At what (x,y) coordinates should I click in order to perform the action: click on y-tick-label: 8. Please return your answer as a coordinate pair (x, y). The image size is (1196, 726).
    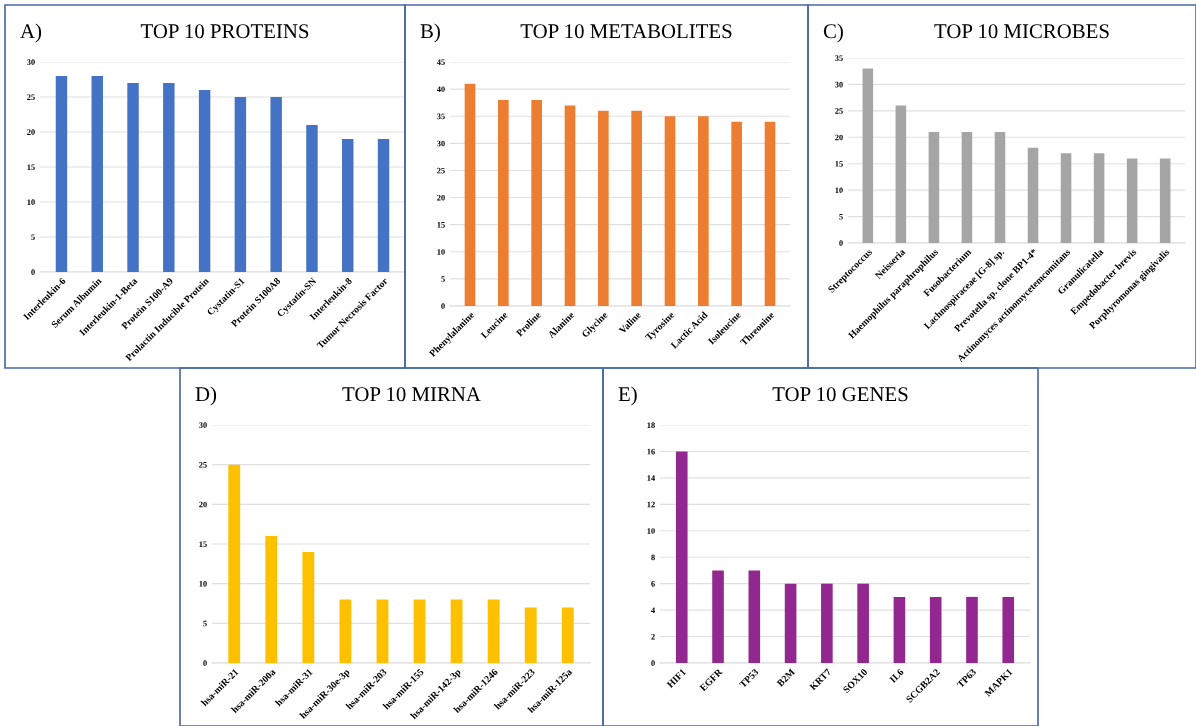
    Looking at the image, I should click on (653, 557).